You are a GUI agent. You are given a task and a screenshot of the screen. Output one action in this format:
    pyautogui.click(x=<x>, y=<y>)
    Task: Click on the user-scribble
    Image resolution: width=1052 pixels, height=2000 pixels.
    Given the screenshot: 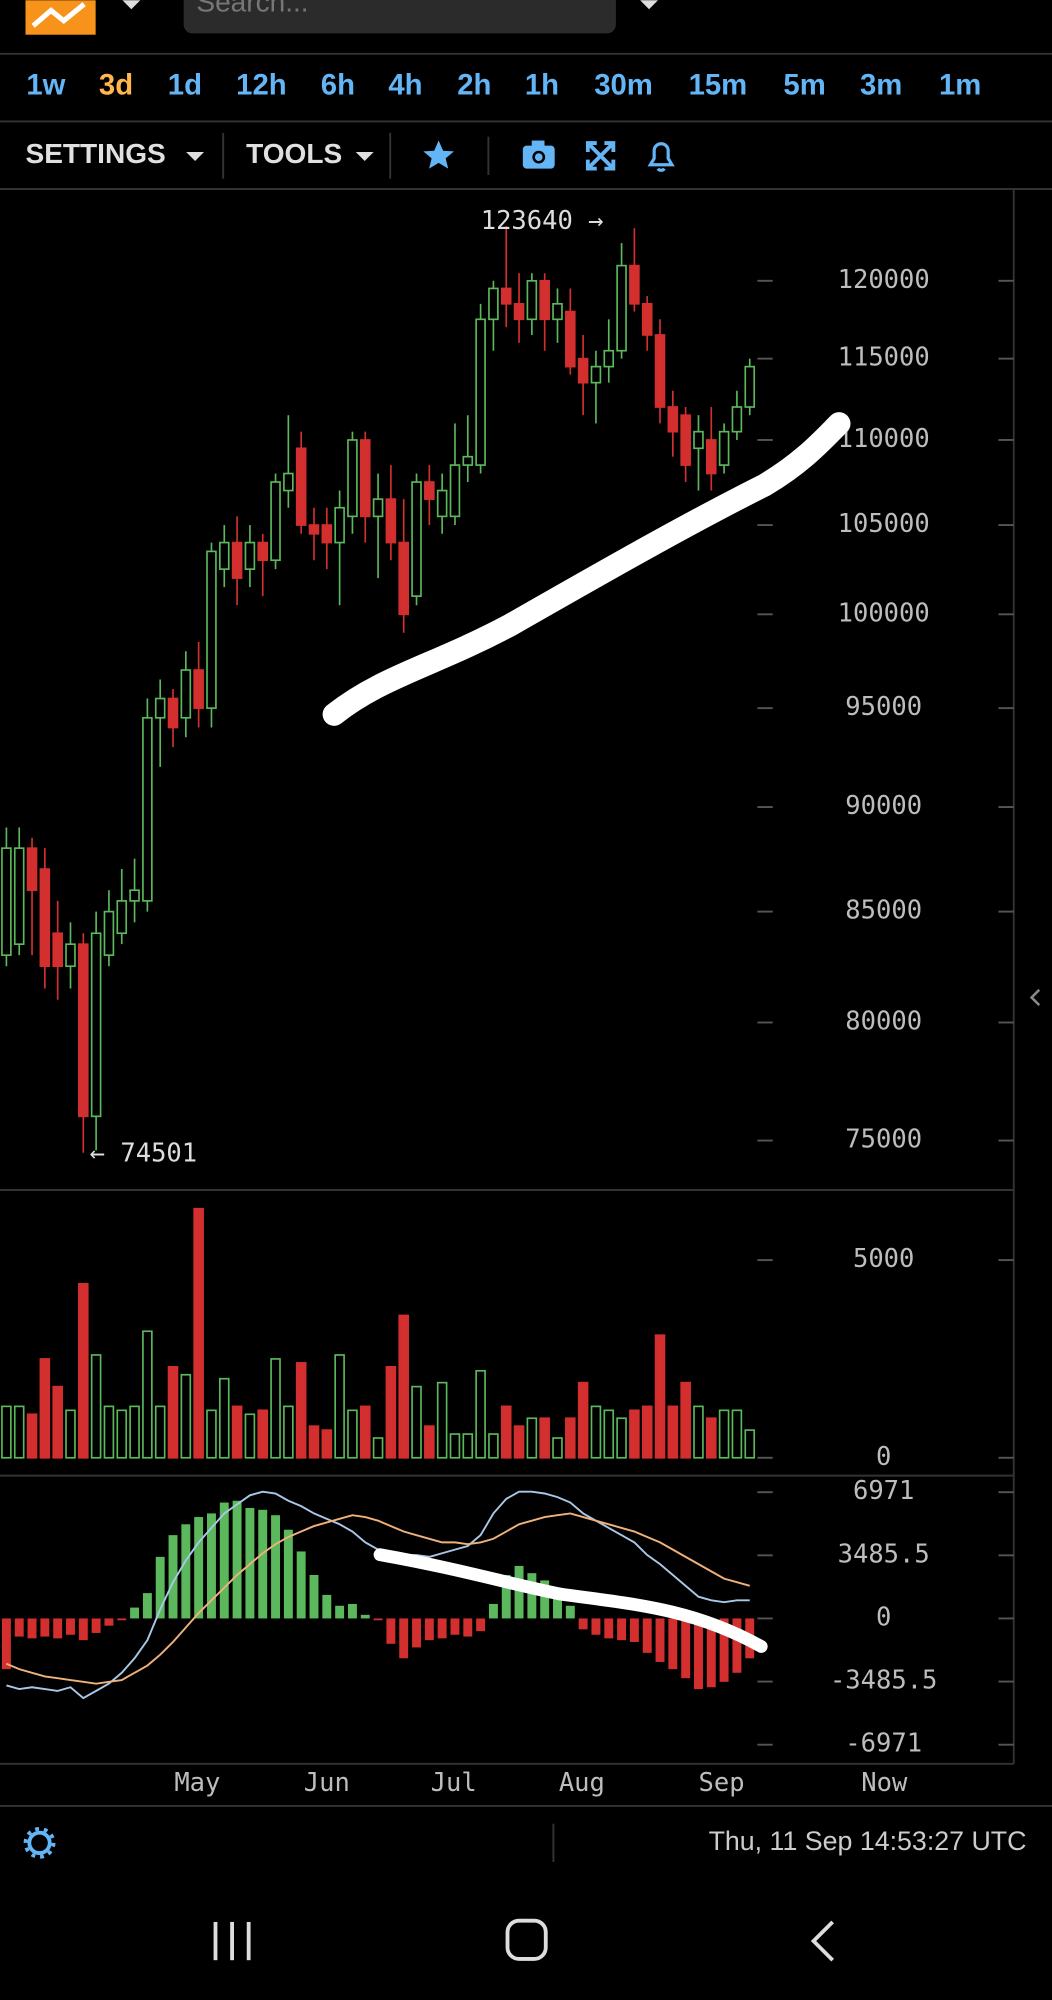 What is the action you would take?
    pyautogui.click(x=570, y=1600)
    